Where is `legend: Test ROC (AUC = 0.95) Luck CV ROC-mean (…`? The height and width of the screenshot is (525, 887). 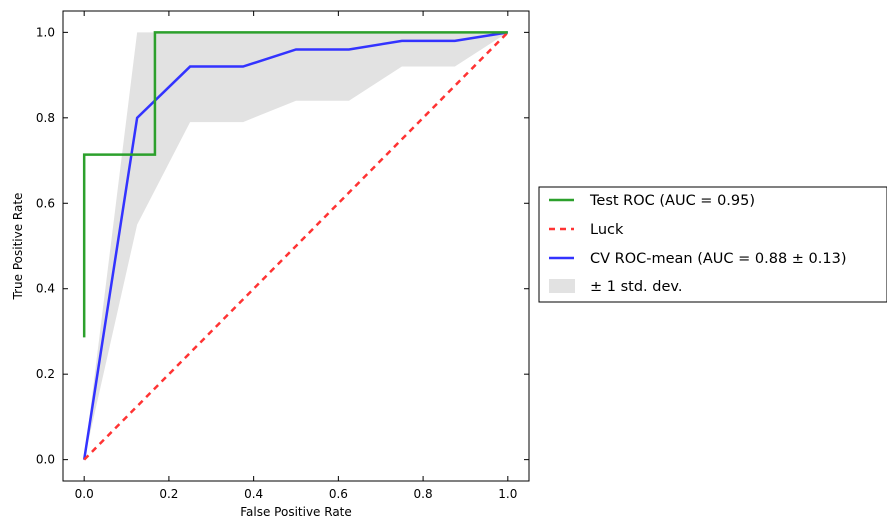
legend: Test ROC (AUC = 0.95) Luck CV ROC-mean (… is located at coordinates (712, 244).